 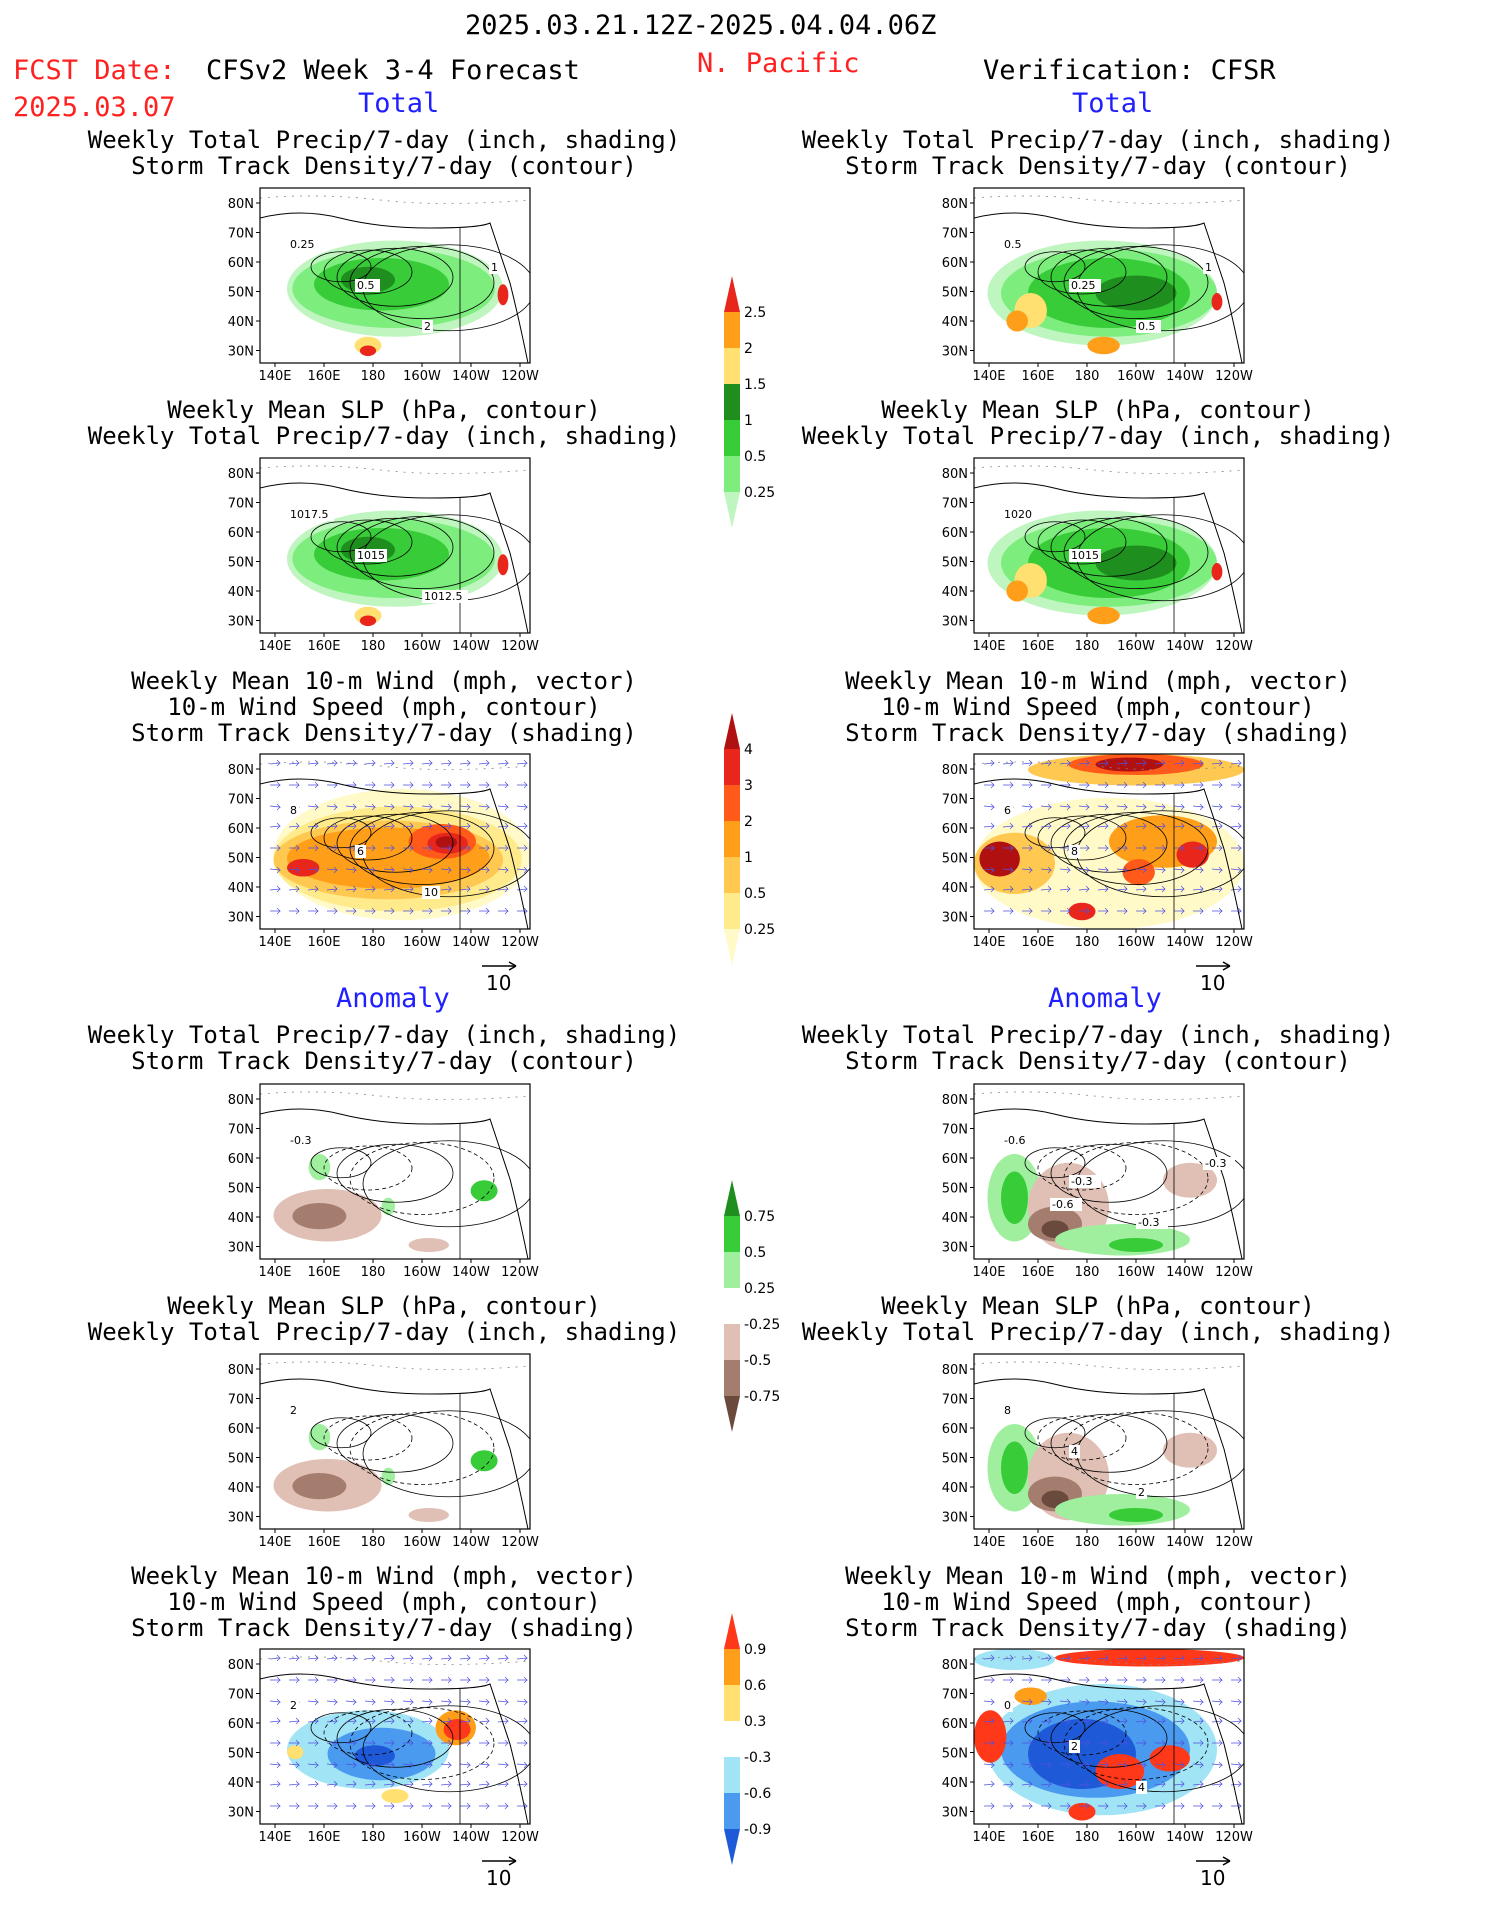 What do you see at coordinates (732, 294) in the screenshot?
I see `colorbar-cap` at bounding box center [732, 294].